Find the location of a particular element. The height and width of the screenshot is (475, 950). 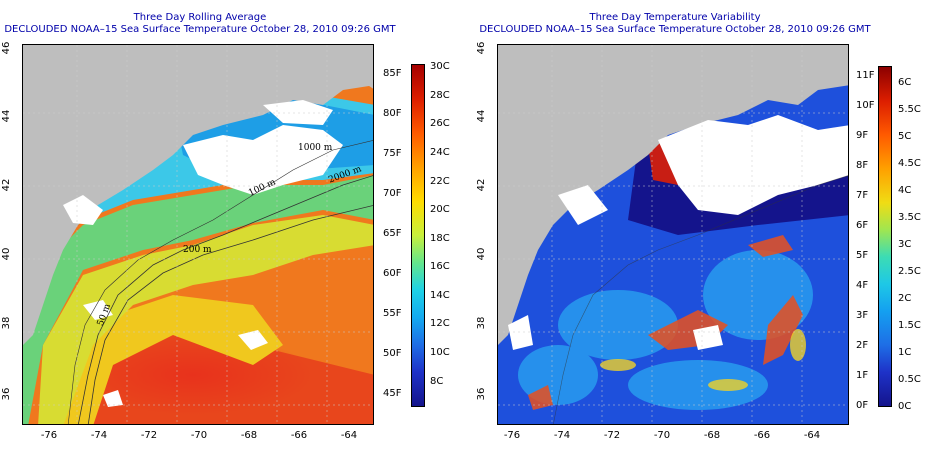

colorbar-tick-c: 30C is located at coordinates (440, 66).